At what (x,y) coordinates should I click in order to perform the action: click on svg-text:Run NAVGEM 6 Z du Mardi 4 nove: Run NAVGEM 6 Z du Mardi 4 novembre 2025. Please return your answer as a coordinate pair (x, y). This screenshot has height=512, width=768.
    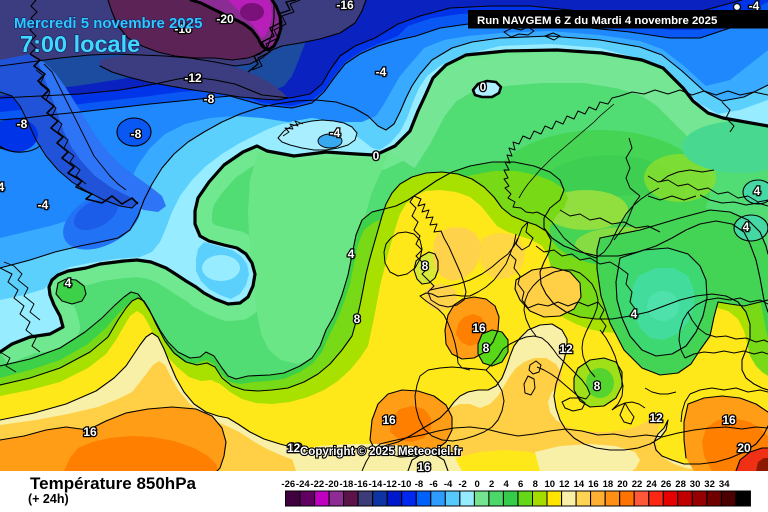
    Looking at the image, I should click on (597, 21).